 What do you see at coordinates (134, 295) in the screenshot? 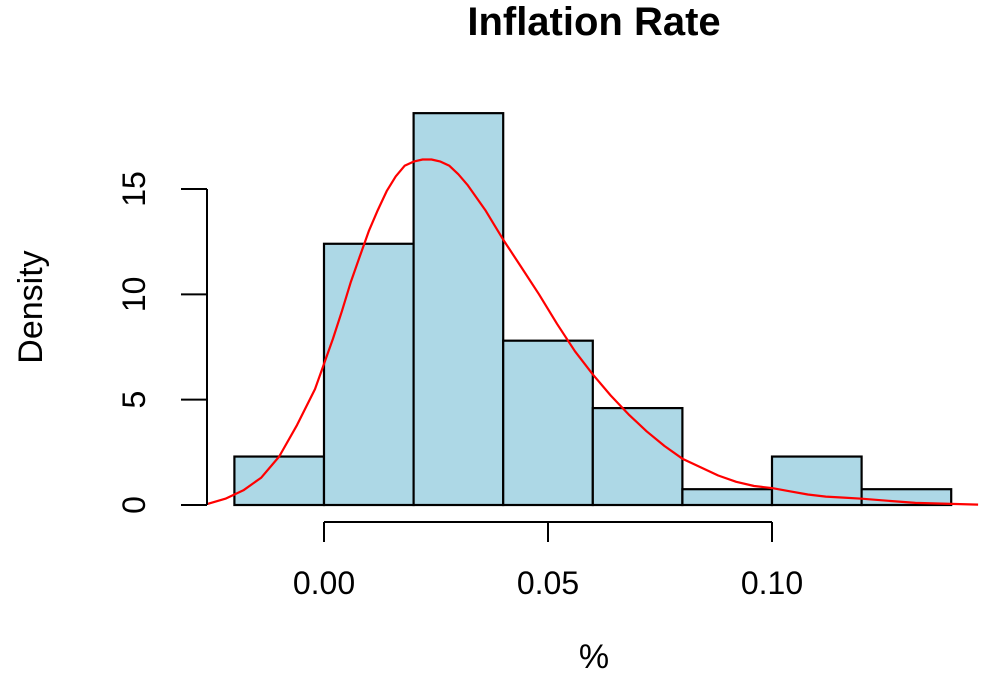
I see `y-tick-label: 10` at bounding box center [134, 295].